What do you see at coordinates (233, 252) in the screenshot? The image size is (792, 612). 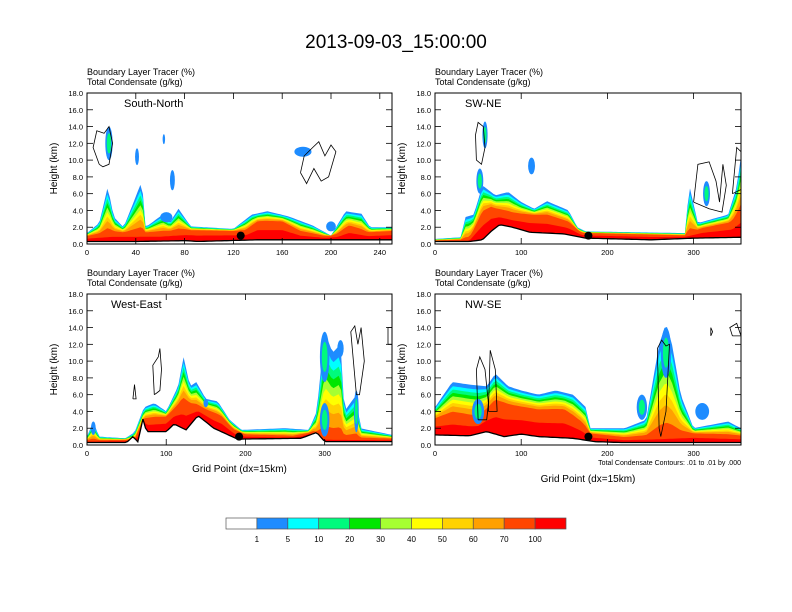 I see `xtick-label: 120` at bounding box center [233, 252].